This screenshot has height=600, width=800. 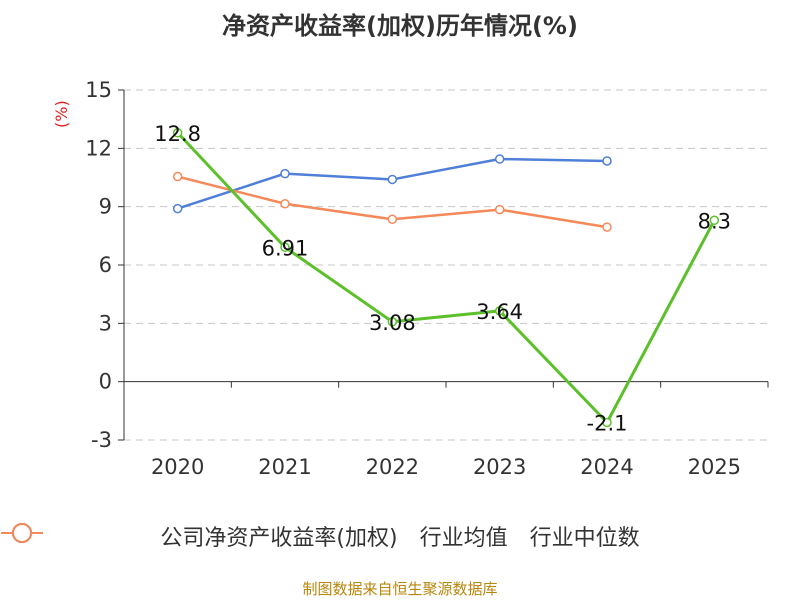 I want to click on legend-label-company: 公司净资产收益率(加权), so click(x=279, y=538).